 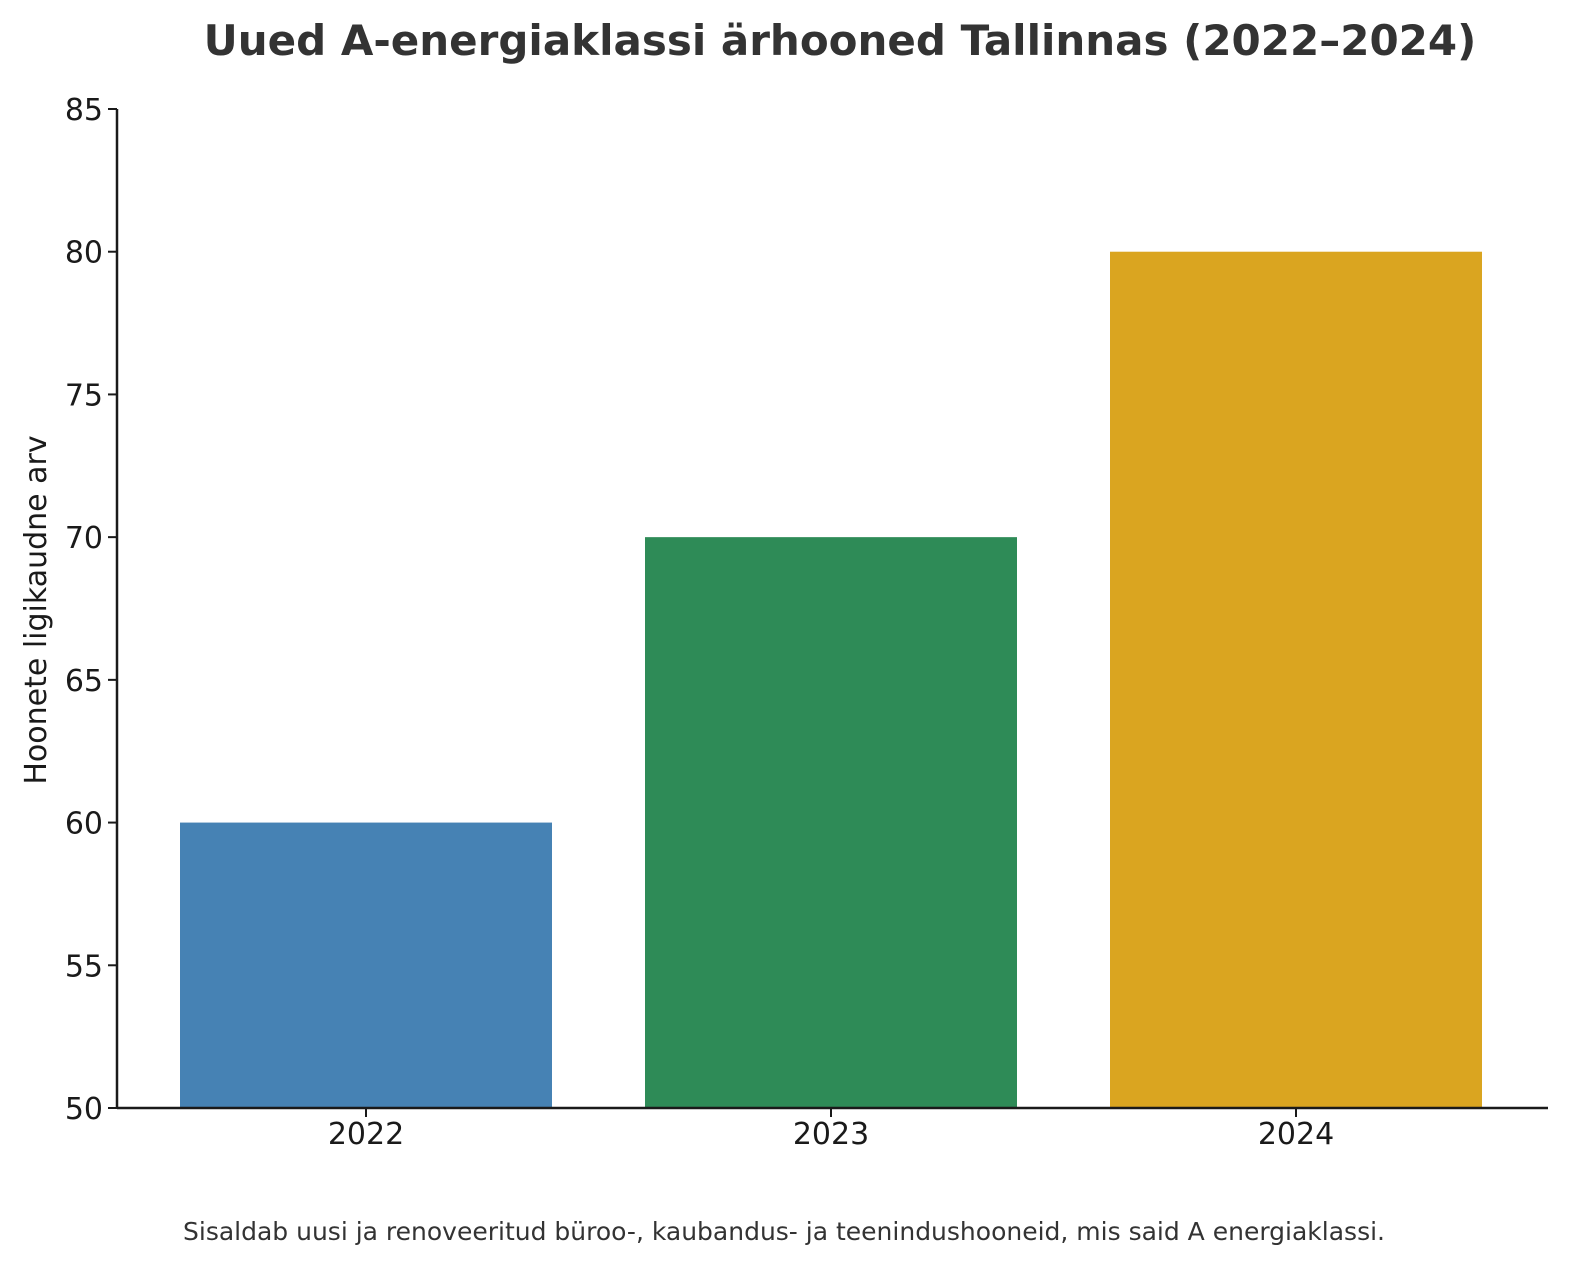 What do you see at coordinates (831, 822) in the screenshot?
I see `bar-2023` at bounding box center [831, 822].